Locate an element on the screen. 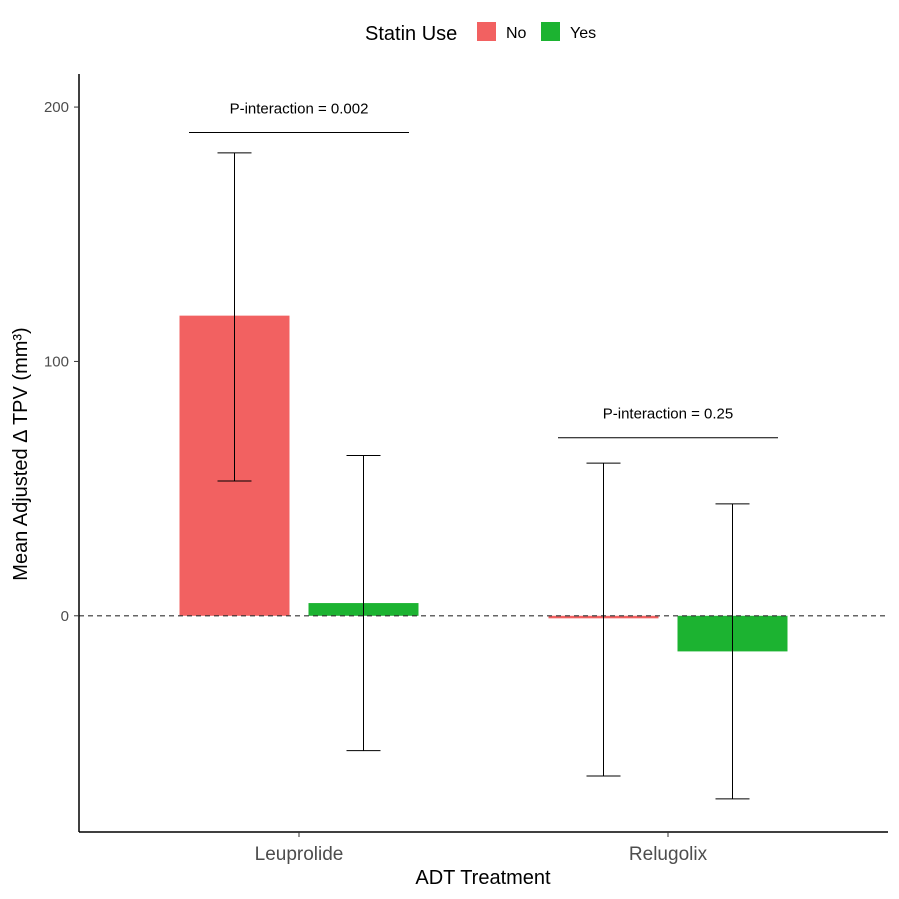  y-tick-label: 0 is located at coordinates (65, 616).